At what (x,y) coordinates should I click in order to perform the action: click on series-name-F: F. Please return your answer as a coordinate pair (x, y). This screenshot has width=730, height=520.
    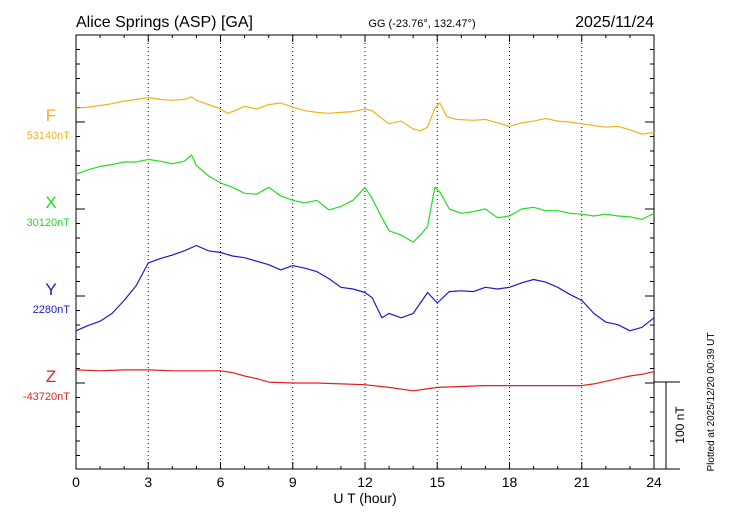
    Looking at the image, I should click on (51, 115).